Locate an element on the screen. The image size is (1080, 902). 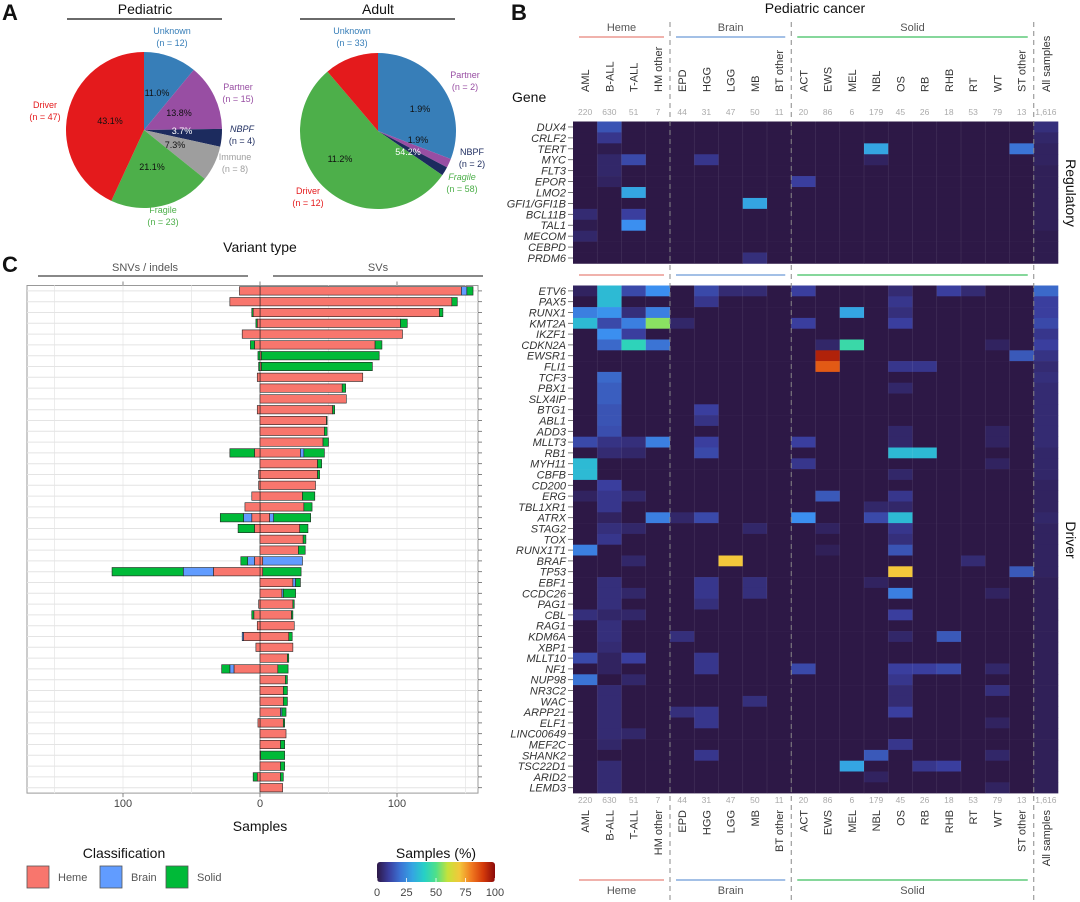
column-count-bottom: 18 is located at coordinates (949, 800).